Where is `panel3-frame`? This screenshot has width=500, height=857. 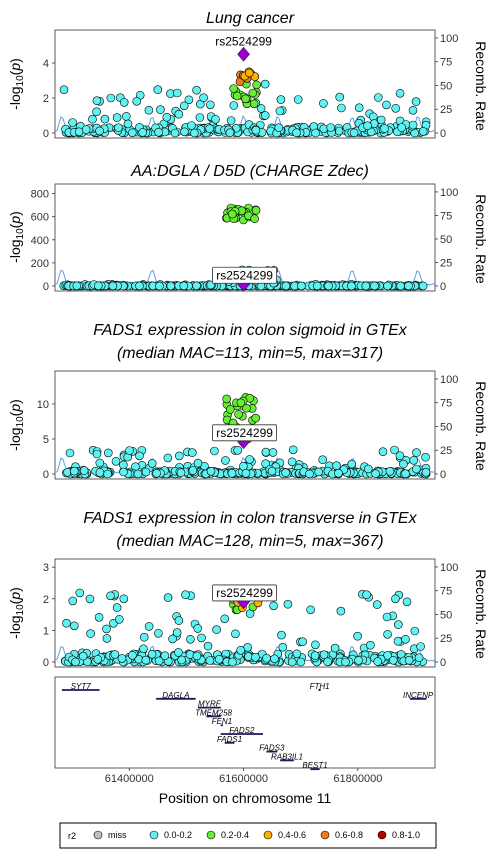 panel3-frame is located at coordinates (245, 425).